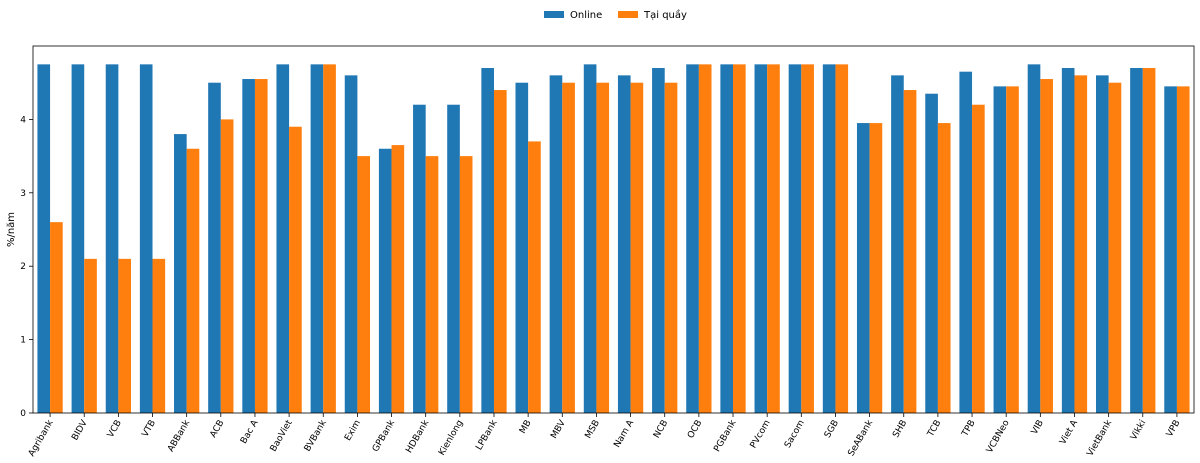 This screenshot has width=1200, height=463. What do you see at coordinates (628, 14) in the screenshot?
I see `legend-swatch-tai-quay` at bounding box center [628, 14].